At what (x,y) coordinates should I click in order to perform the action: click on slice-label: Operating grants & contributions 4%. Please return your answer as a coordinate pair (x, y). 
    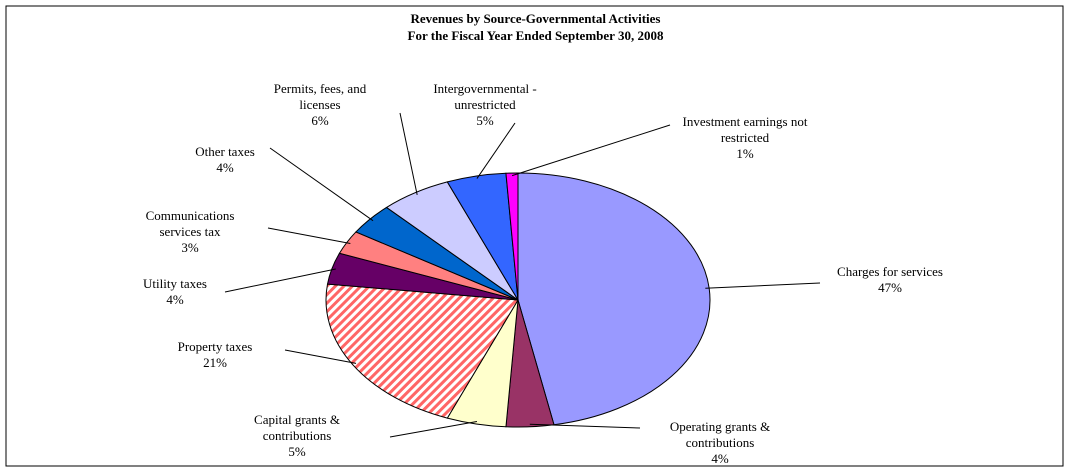
    Looking at the image, I should click on (720, 443).